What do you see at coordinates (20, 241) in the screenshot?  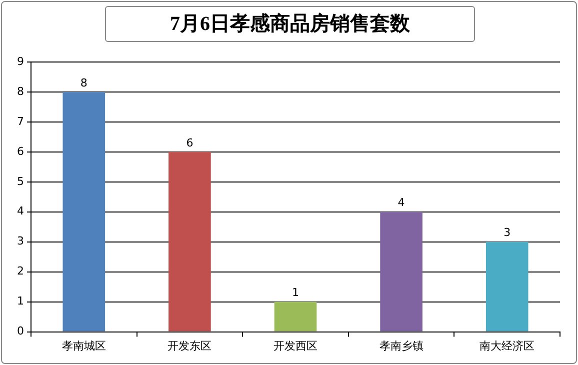 I see `y-tick-label: 3` at bounding box center [20, 241].